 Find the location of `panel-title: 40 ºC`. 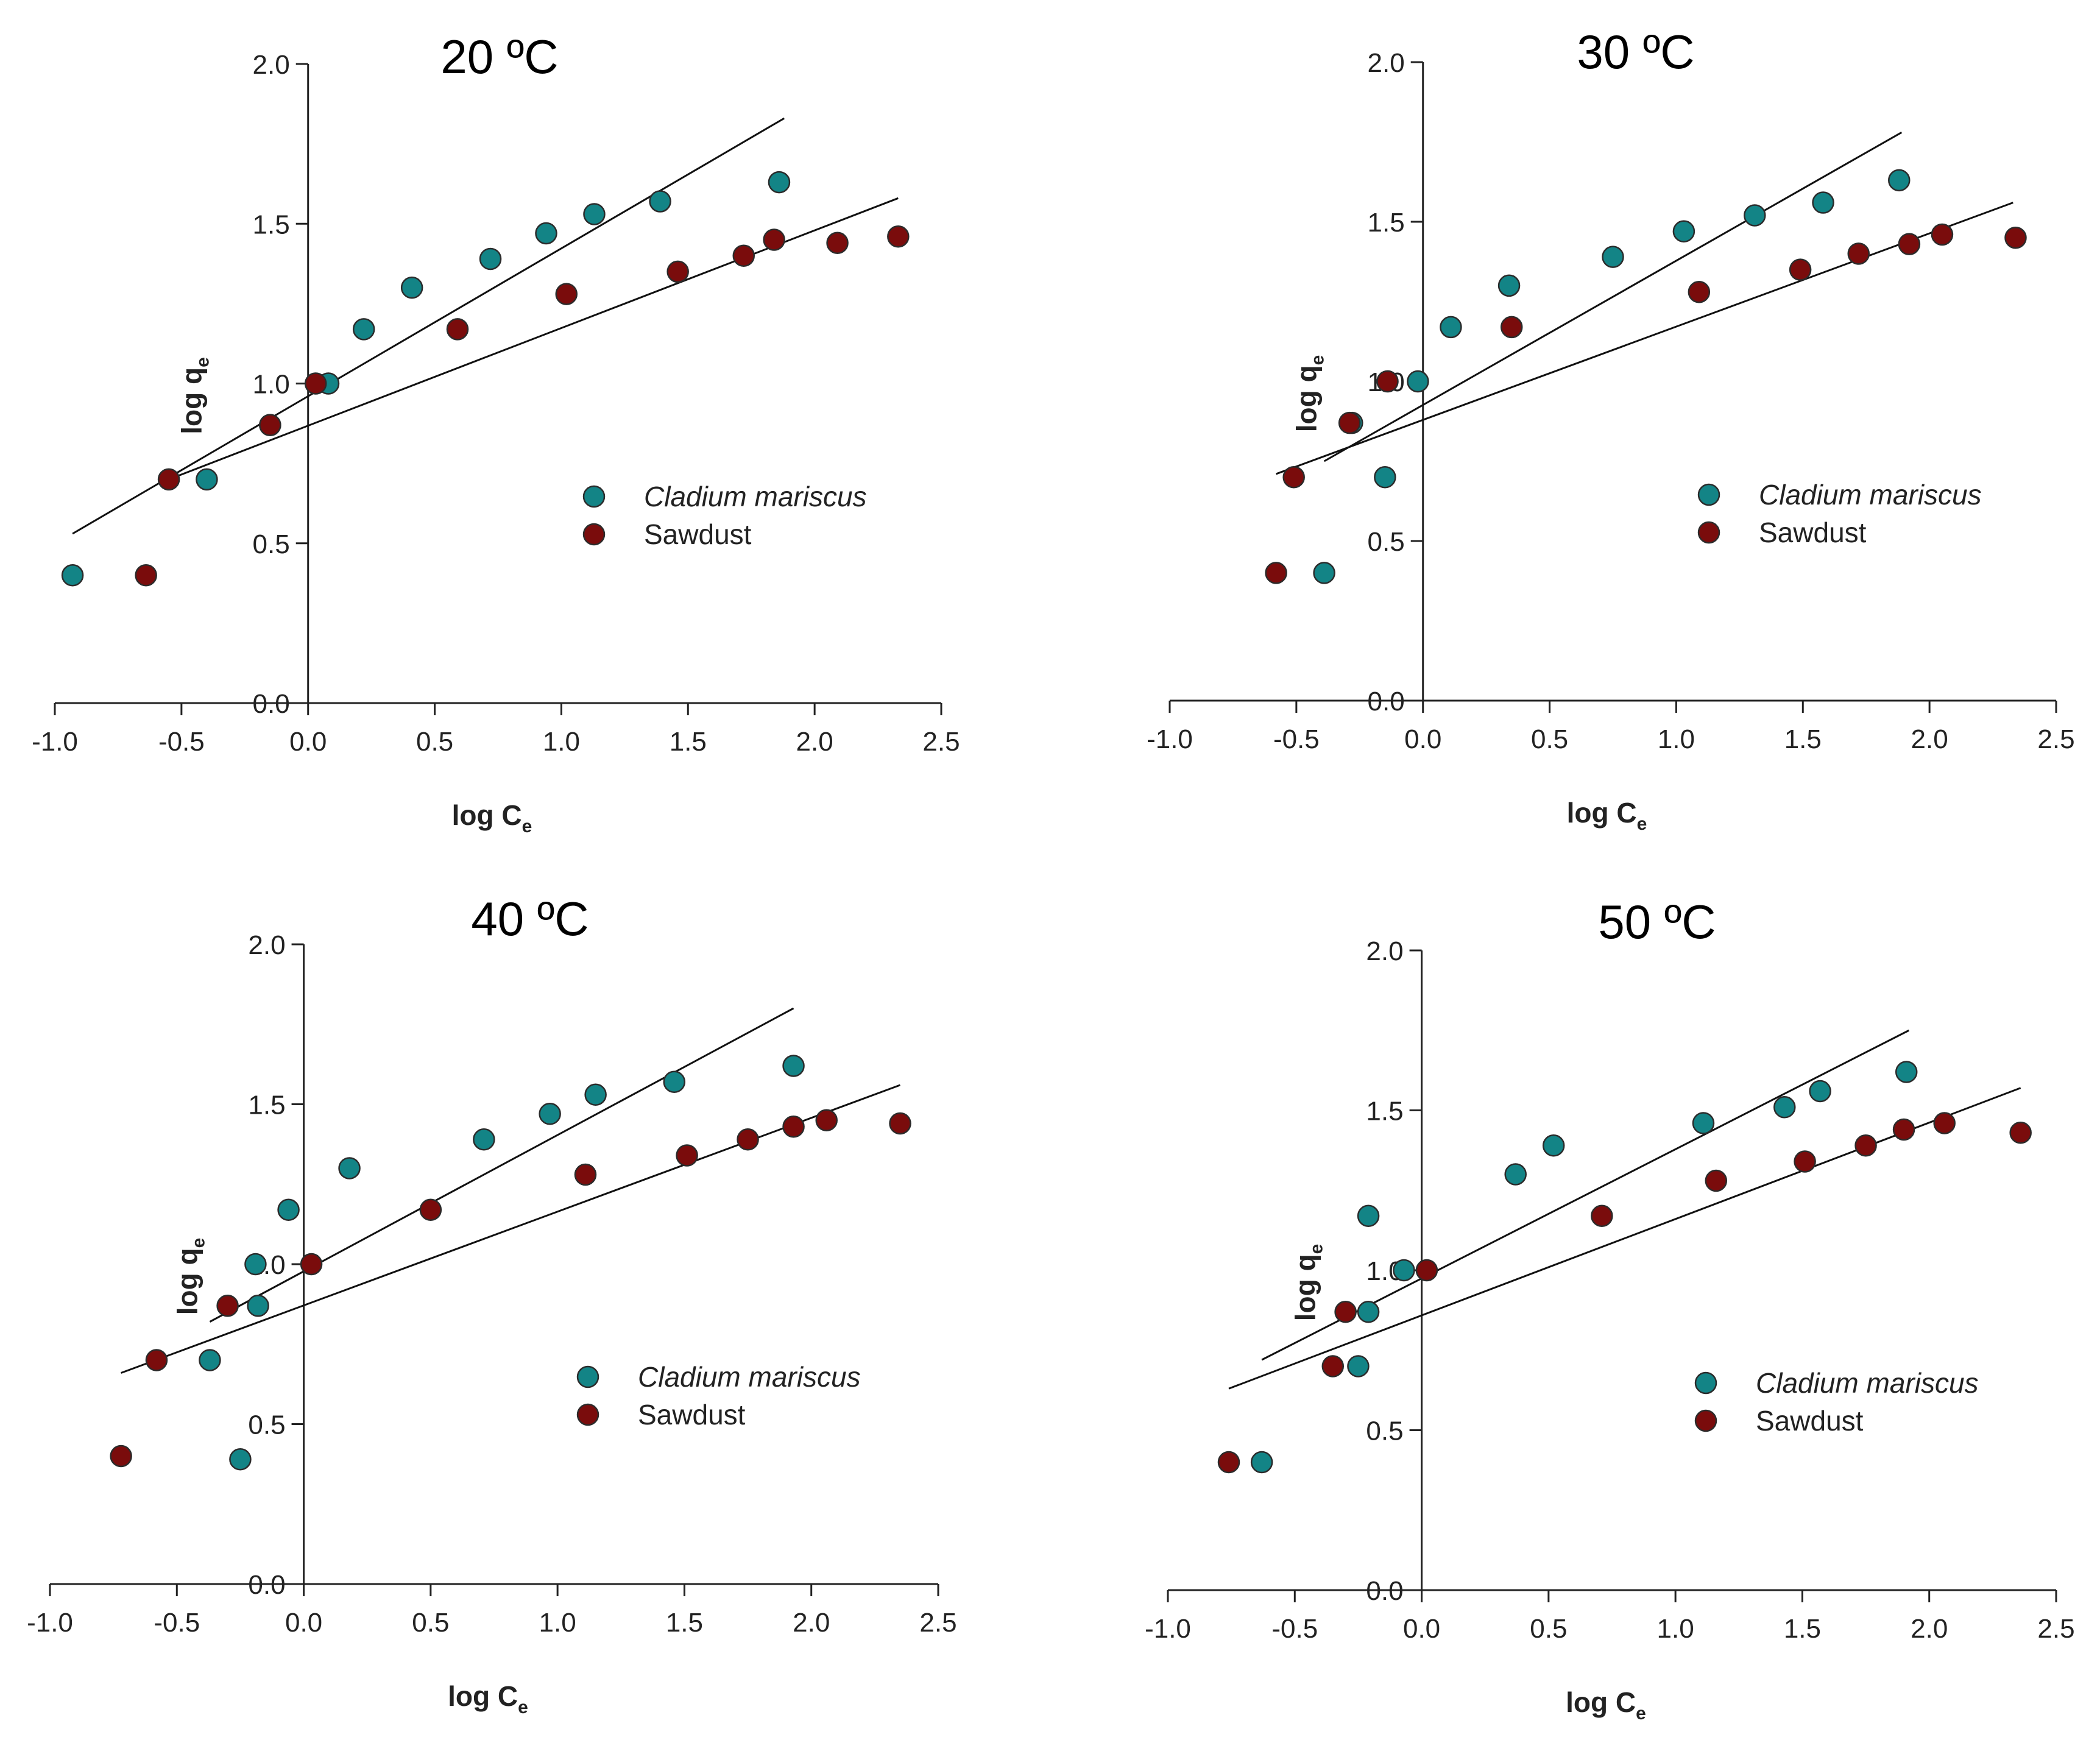

panel-title: 40 ºC is located at coordinates (530, 919).